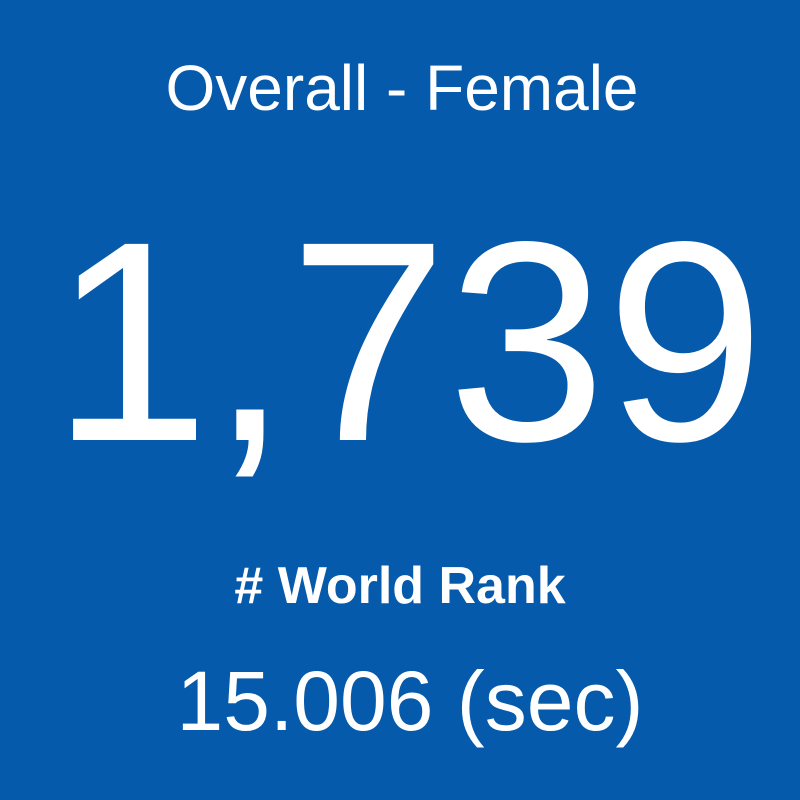 This screenshot has width=800, height=800. Describe the element at coordinates (402, 88) in the screenshot. I see `card-title: Overall - Female` at that location.